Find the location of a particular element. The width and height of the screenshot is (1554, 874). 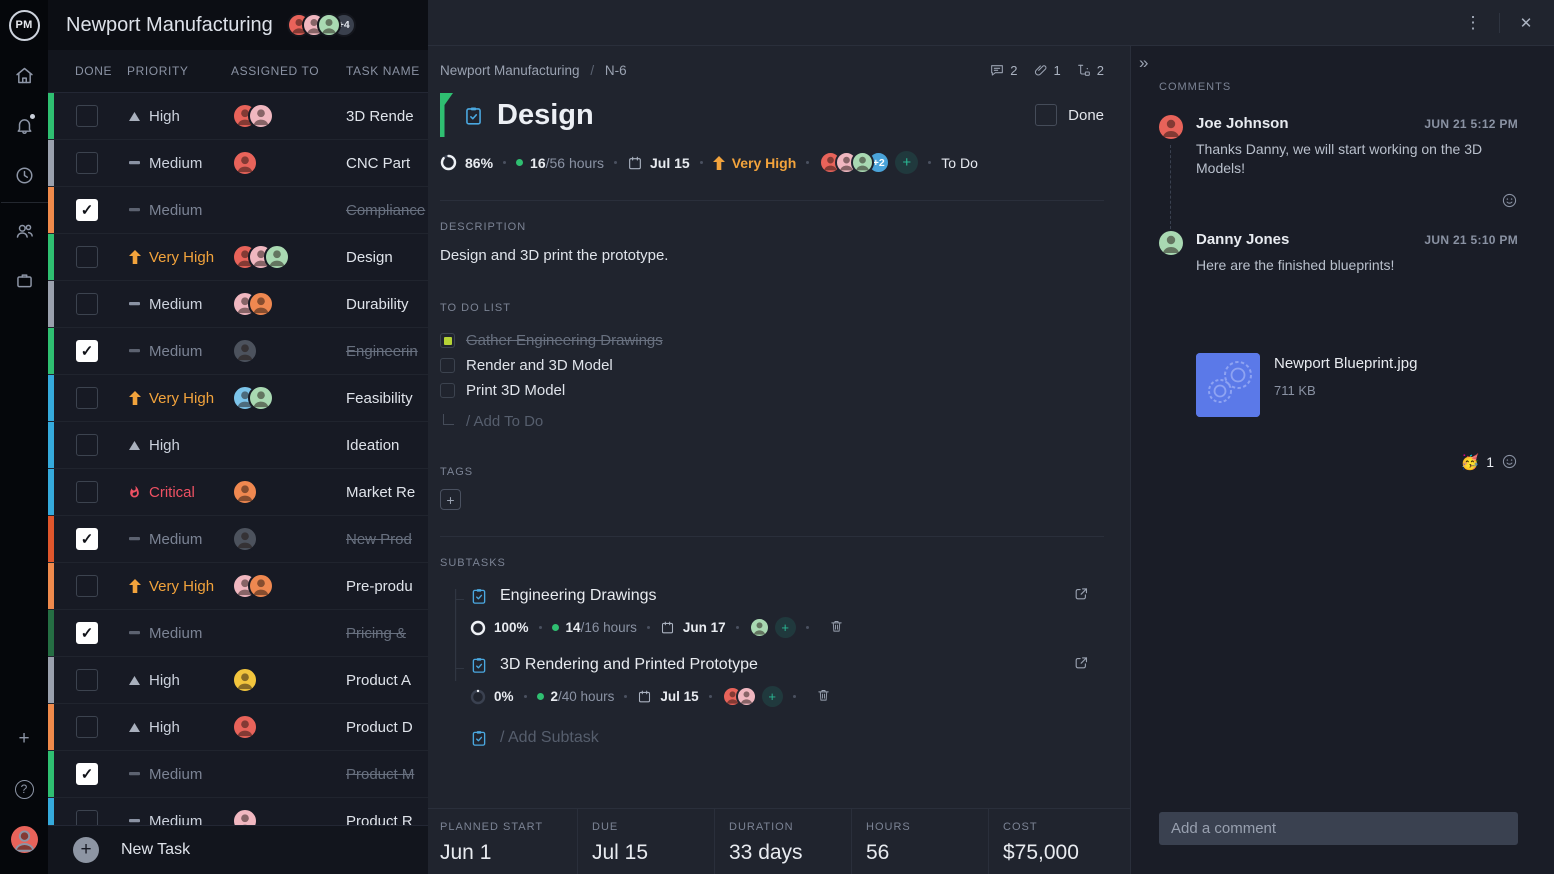

breadcrumb-task-id: N-6 is located at coordinates (615, 70).